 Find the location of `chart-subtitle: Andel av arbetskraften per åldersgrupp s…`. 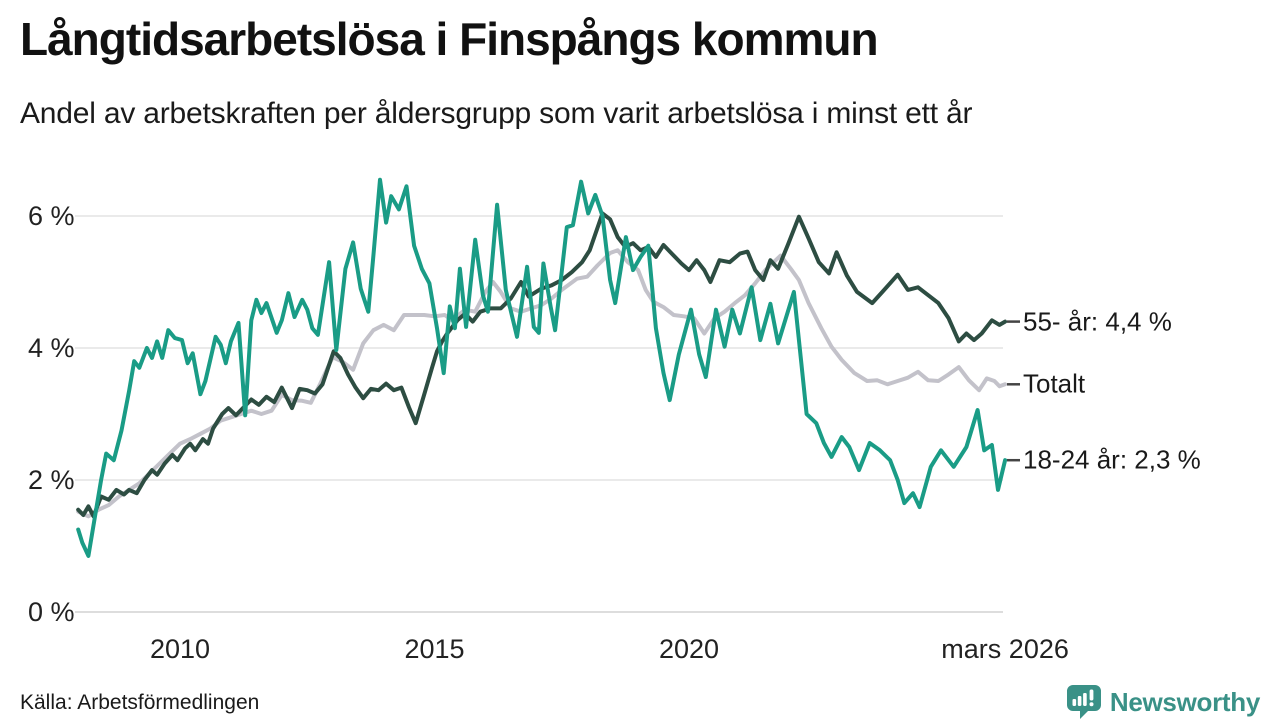

chart-subtitle: Andel av arbetskraften per åldersgrupp s… is located at coordinates (496, 113).